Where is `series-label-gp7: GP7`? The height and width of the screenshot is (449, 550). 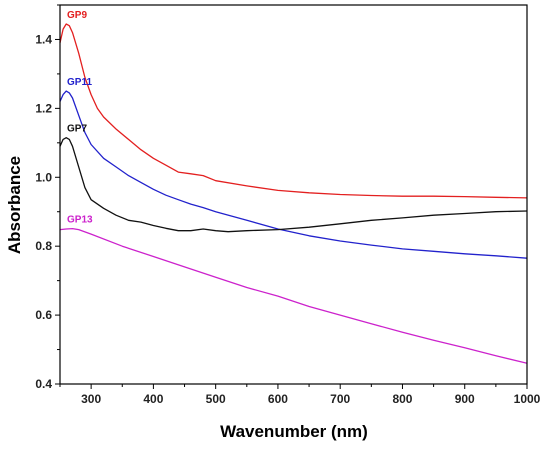
series-label-gp7: GP7 is located at coordinates (77, 129).